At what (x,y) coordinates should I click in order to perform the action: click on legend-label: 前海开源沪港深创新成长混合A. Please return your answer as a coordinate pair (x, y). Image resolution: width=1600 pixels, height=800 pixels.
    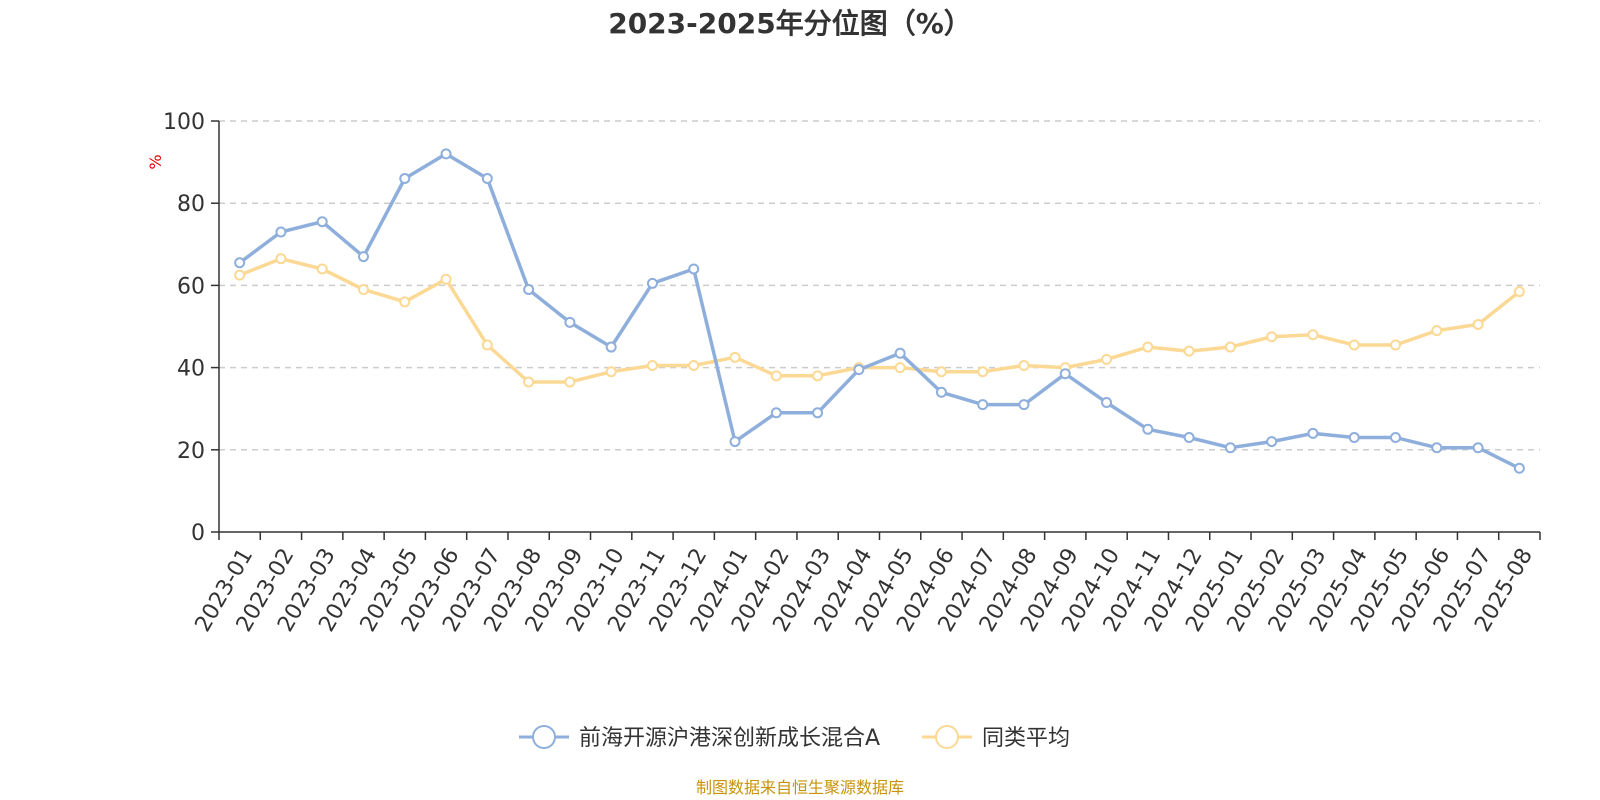
    Looking at the image, I should click on (729, 738).